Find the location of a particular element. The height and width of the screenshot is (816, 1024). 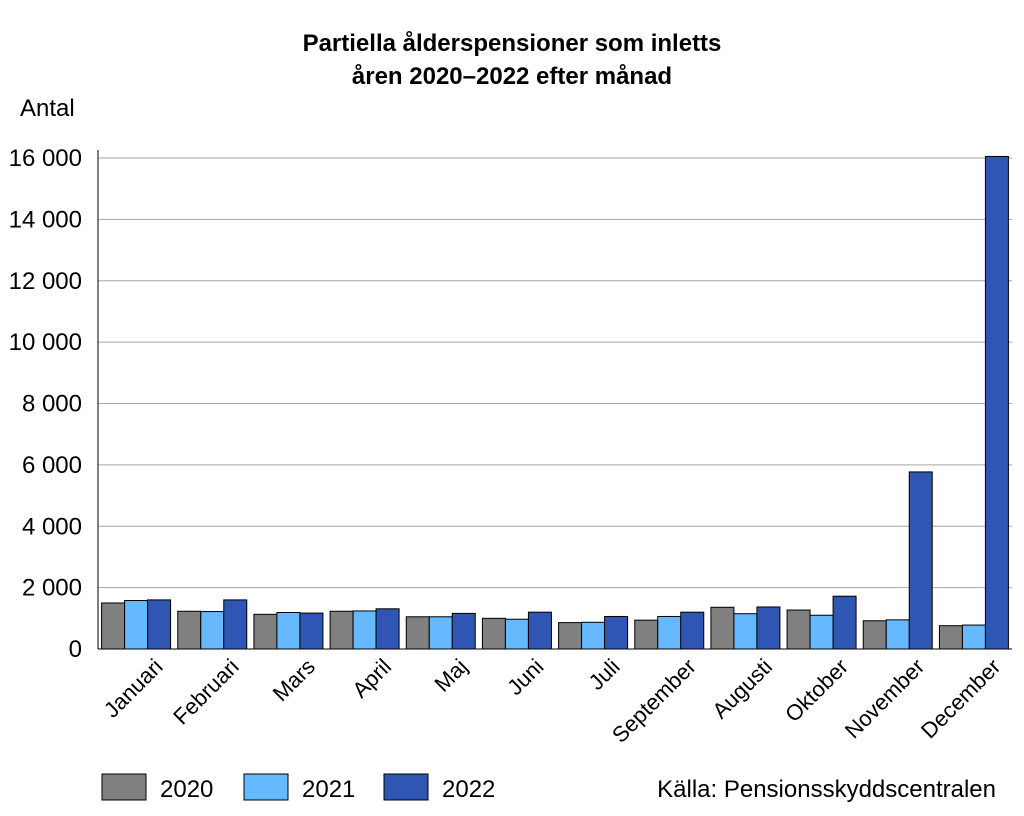

bar-2022-augusti is located at coordinates (768, 628).